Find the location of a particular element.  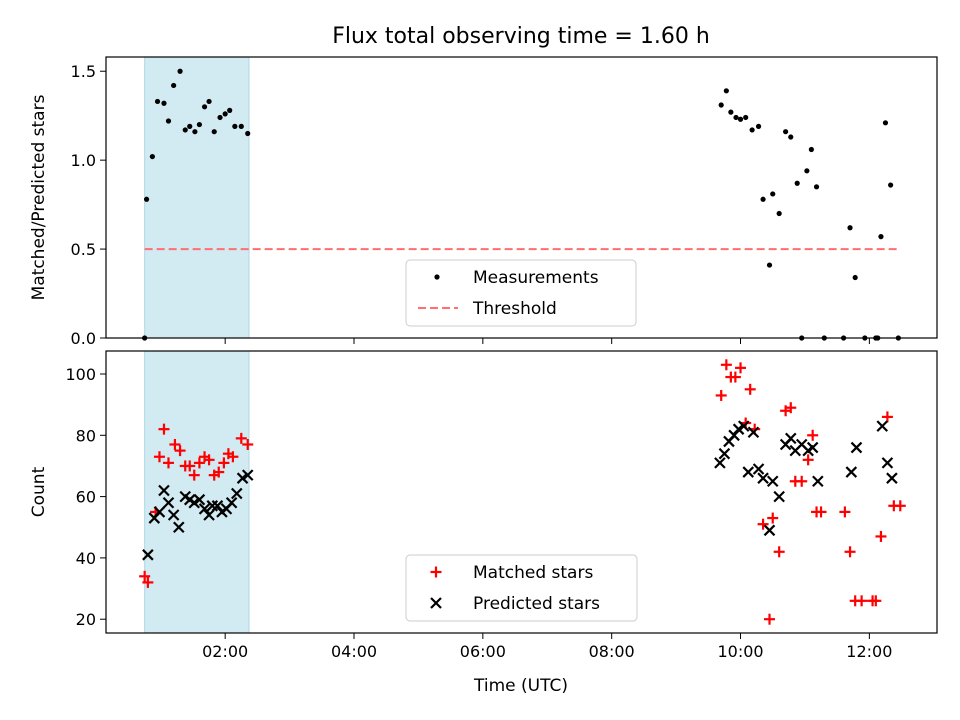

legend-marker-predicted is located at coordinates (436, 603).